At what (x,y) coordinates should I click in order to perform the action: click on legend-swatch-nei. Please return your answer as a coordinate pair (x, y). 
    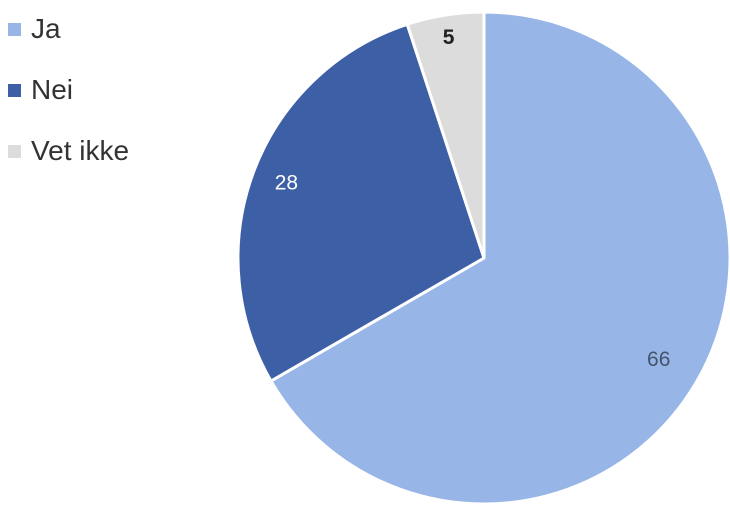
    Looking at the image, I should click on (14, 90).